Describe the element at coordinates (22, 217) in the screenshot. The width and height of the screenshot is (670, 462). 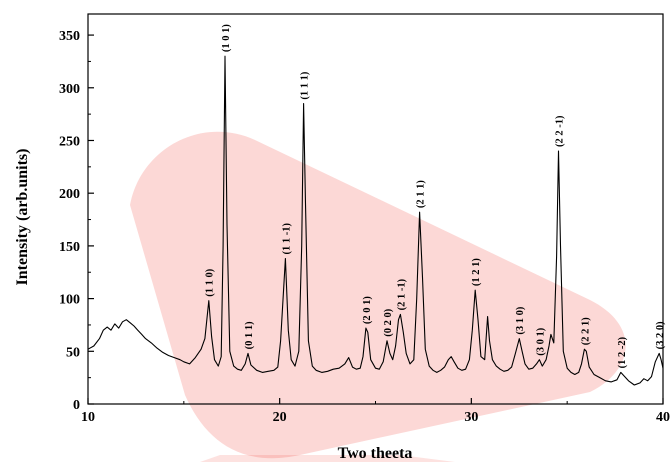
I see `y-axis-title: Intensity (arb.units)` at that location.